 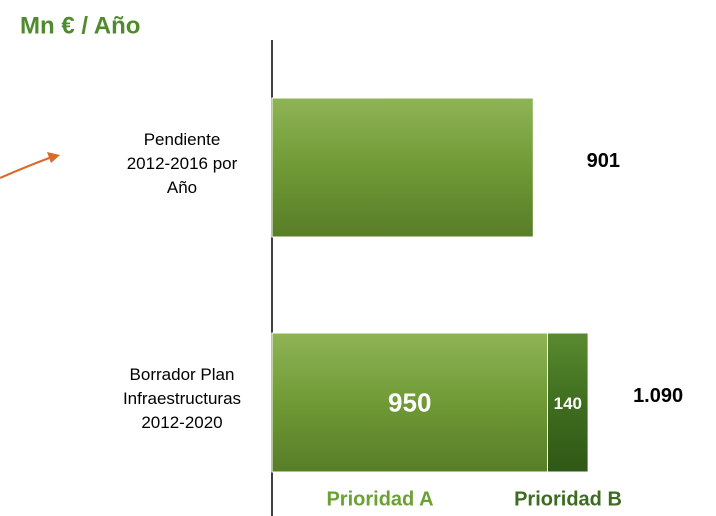 I want to click on category-label: Borrador Plan, so click(x=182, y=374).